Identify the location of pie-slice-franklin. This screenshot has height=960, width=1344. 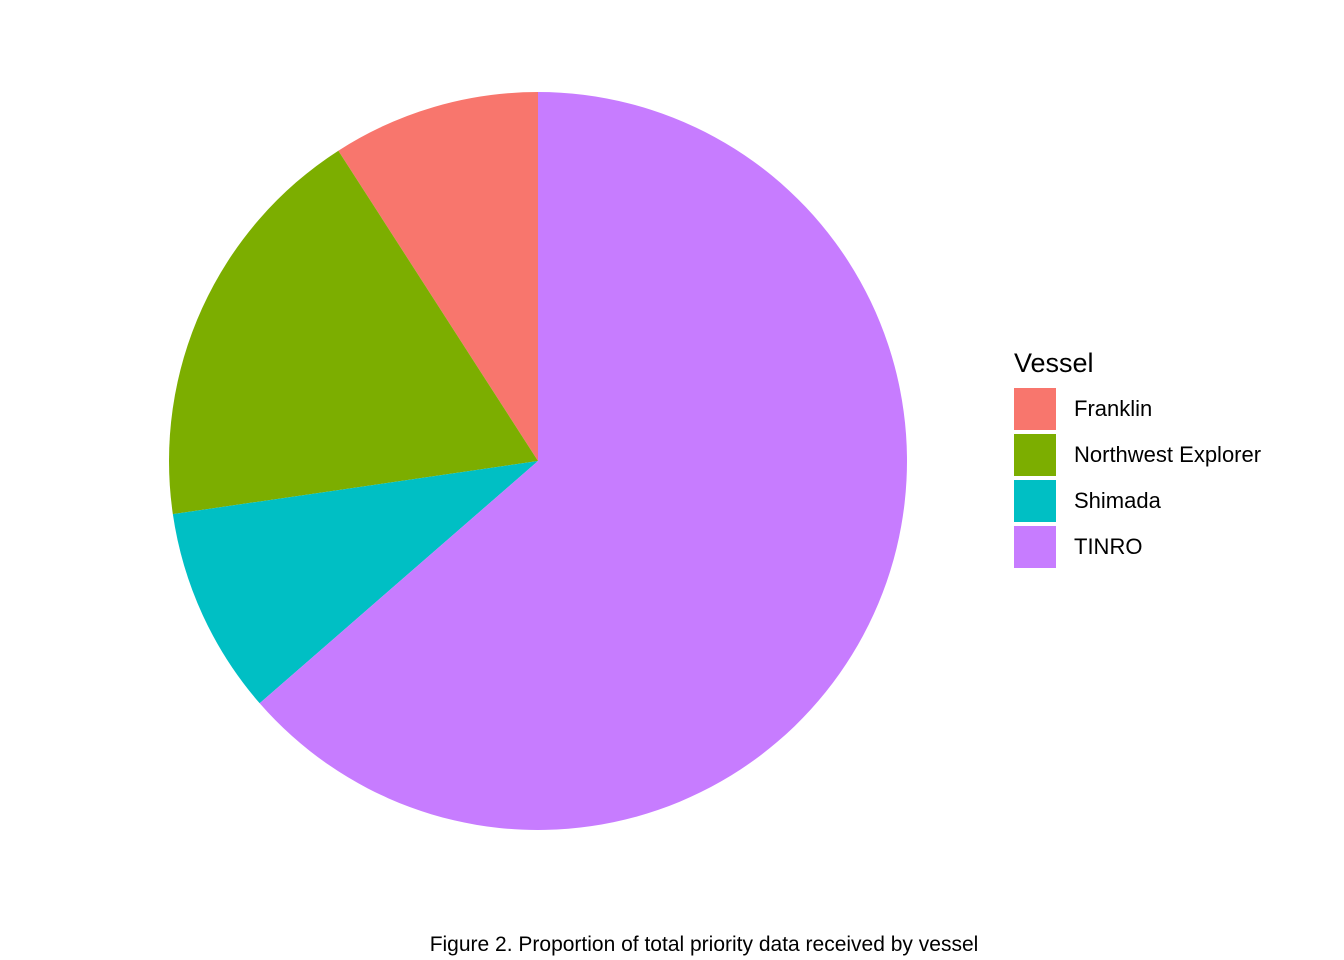
(438, 276).